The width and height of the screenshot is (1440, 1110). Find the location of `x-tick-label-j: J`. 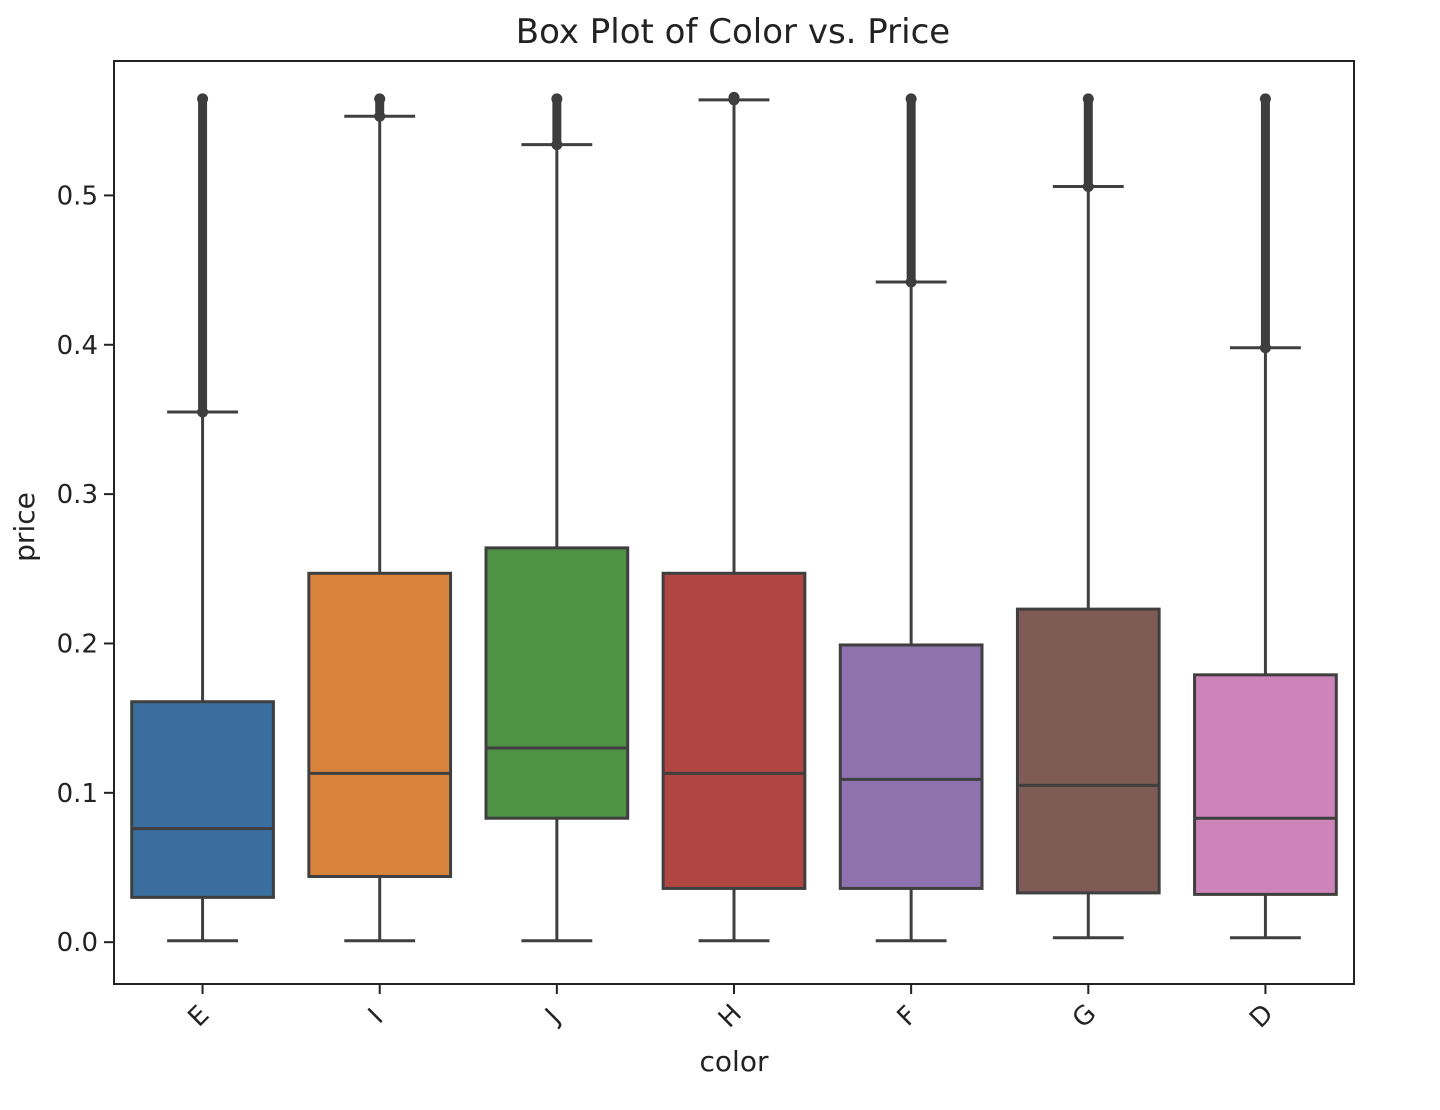

x-tick-label-j: J is located at coordinates (552, 1017).